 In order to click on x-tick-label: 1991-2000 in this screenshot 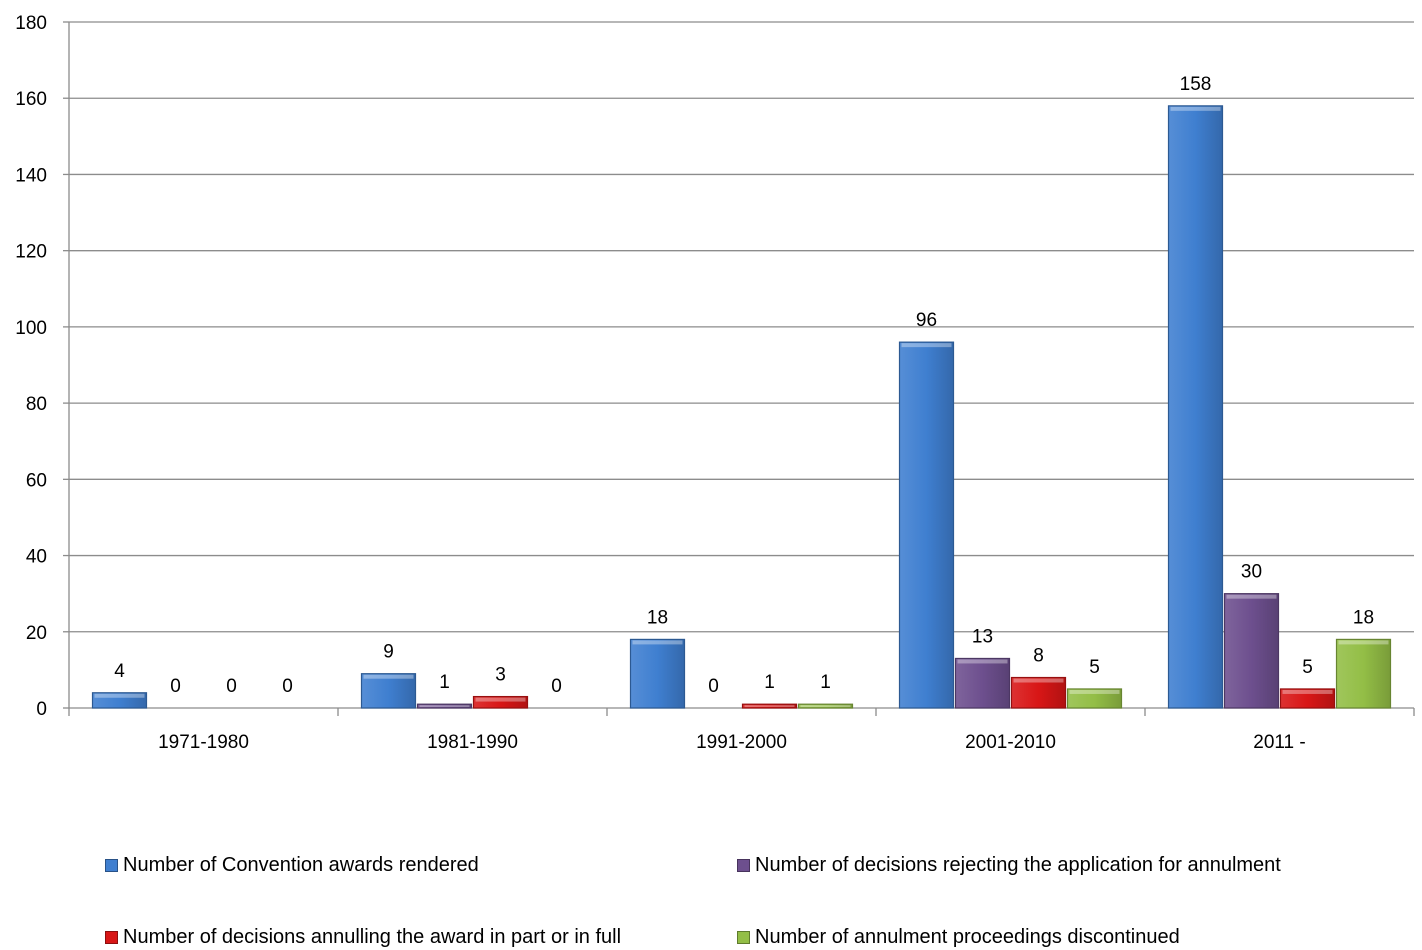, I will do `click(741, 742)`.